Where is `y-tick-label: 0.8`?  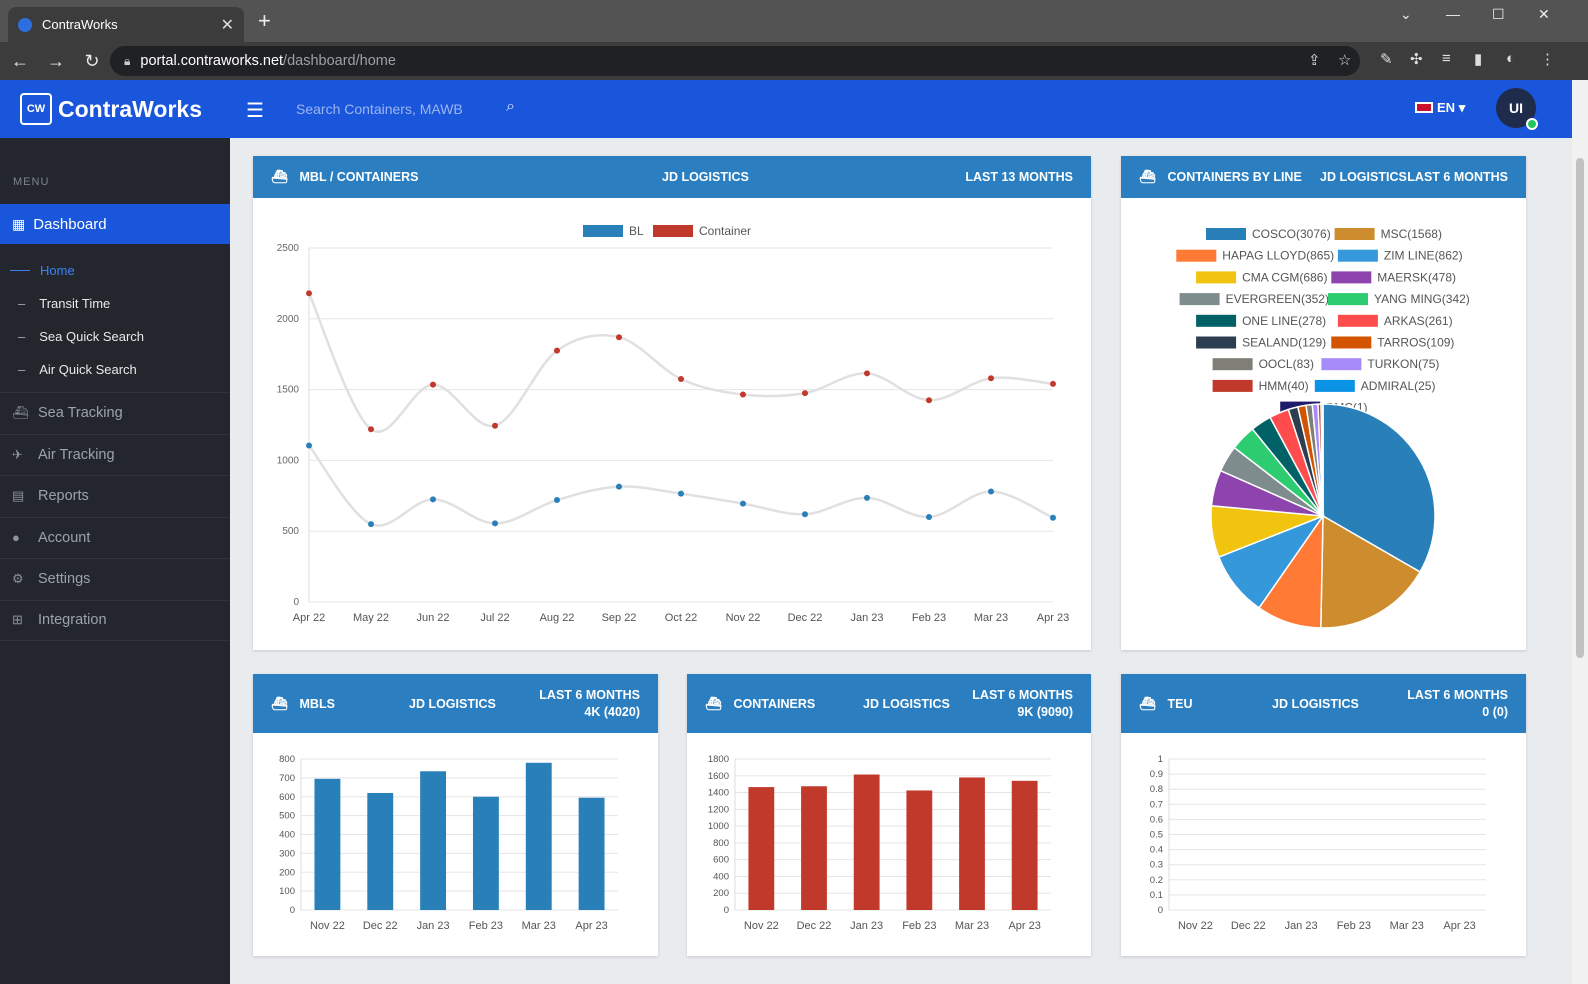
y-tick-label: 0.8 is located at coordinates (1156, 789).